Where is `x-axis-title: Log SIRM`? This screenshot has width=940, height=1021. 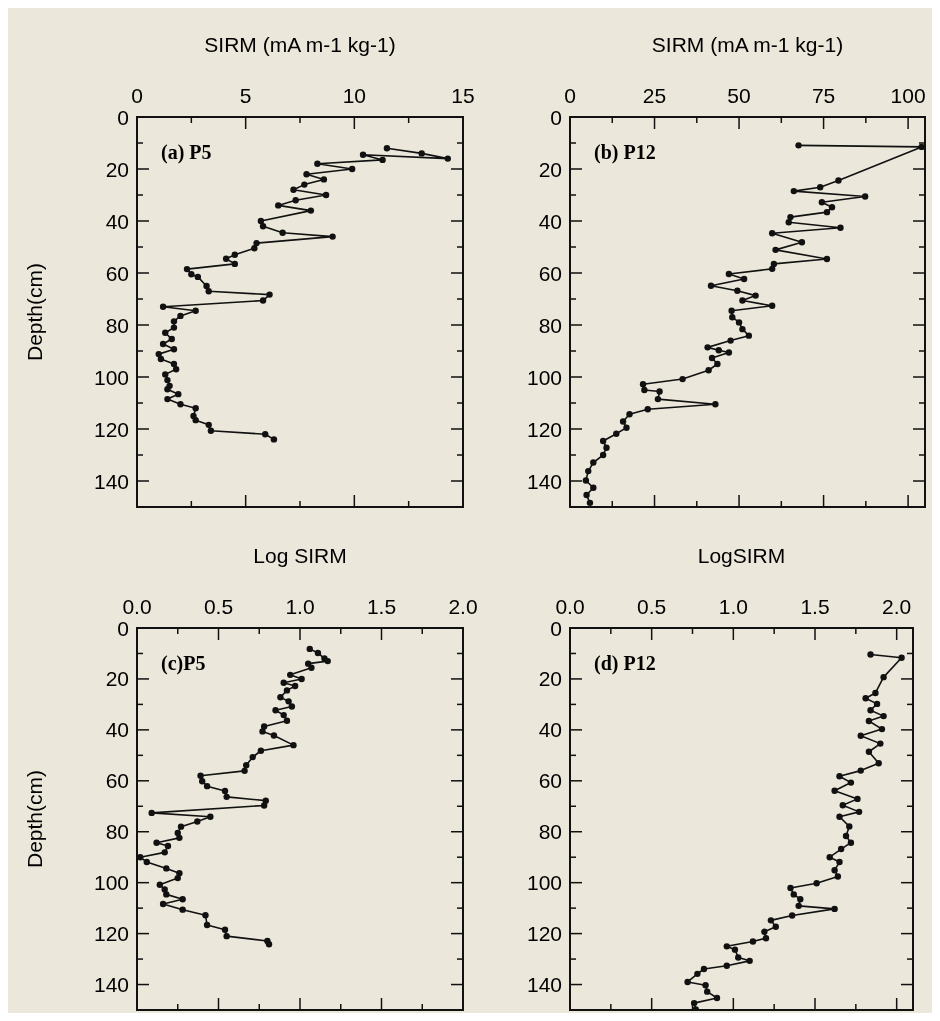 x-axis-title: Log SIRM is located at coordinates (300, 555).